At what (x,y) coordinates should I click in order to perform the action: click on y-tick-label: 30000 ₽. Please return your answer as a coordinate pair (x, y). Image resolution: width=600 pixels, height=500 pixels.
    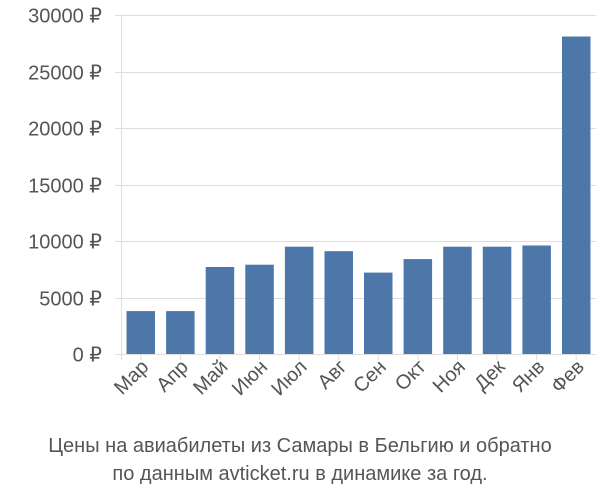
    Looking at the image, I should click on (65, 17).